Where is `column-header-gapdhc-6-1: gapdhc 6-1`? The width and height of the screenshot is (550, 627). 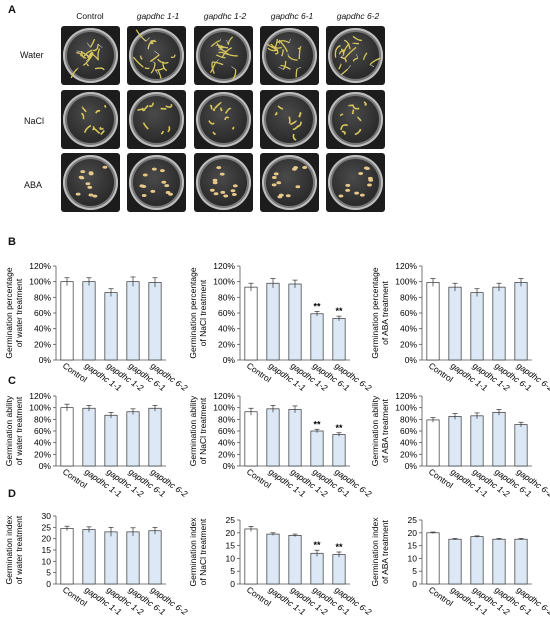 column-header-gapdhc-6-1: gapdhc 6-1 is located at coordinates (292, 16).